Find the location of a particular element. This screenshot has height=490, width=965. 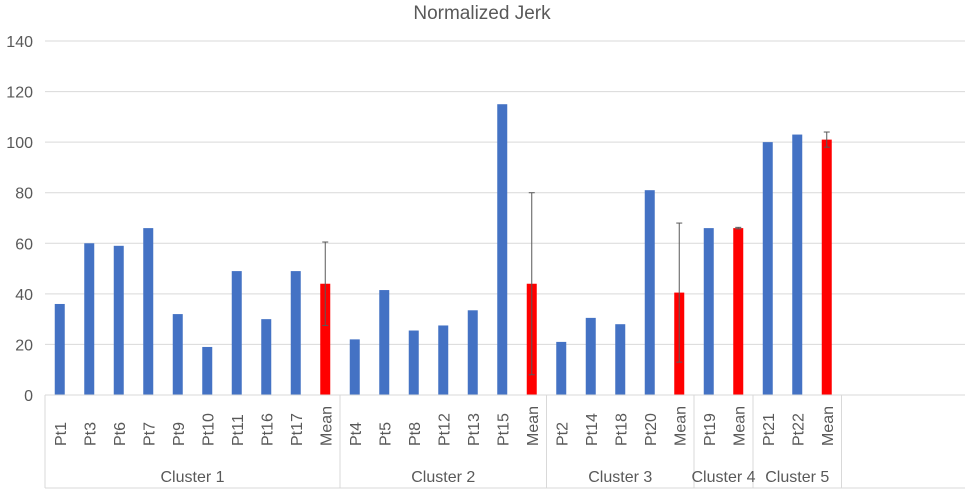

category-label: Pt6 is located at coordinates (120, 434).